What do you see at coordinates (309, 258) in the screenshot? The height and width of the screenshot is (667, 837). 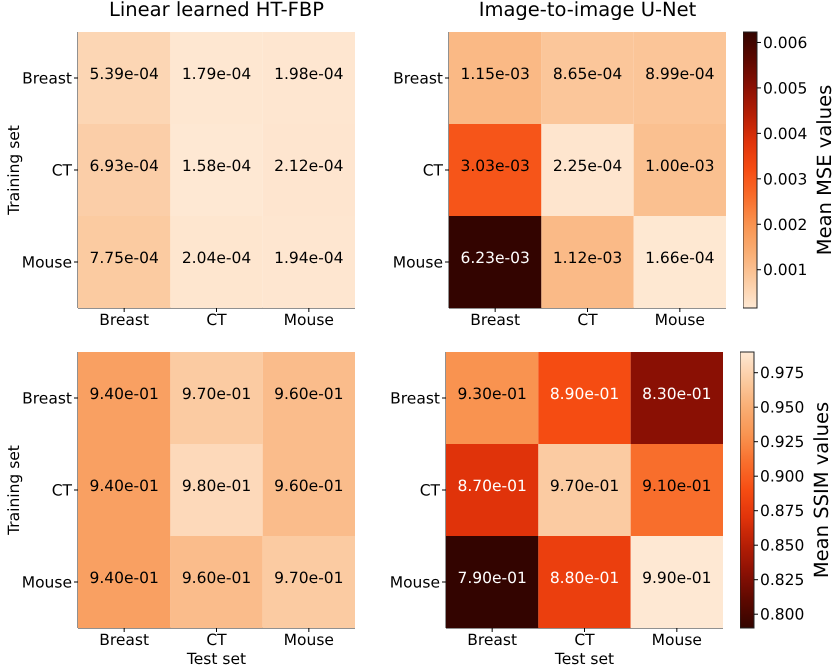 I see `data-label: 1.94e-04` at bounding box center [309, 258].